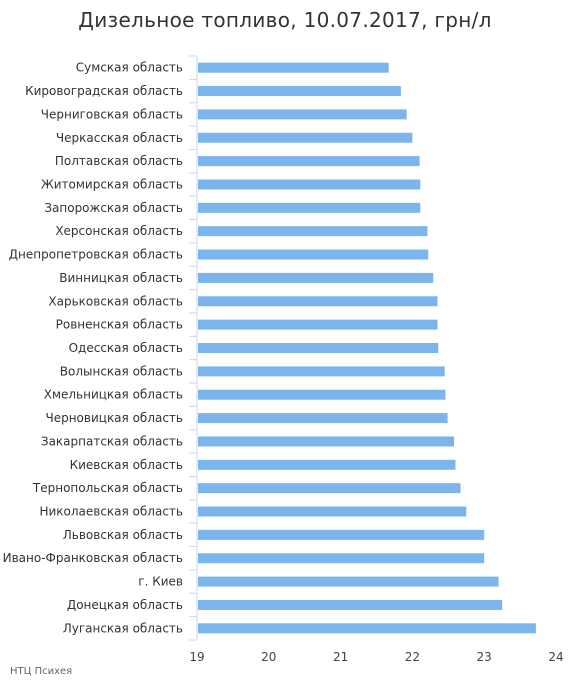  What do you see at coordinates (119, 231) in the screenshot?
I see `category-label: Херсонская область` at bounding box center [119, 231].